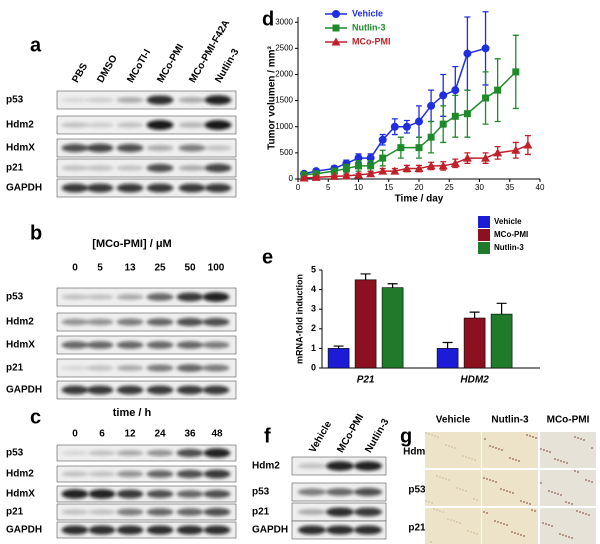 This screenshot has height=544, width=600. I want to click on lane-label: MCo-PMI, so click(170, 63).